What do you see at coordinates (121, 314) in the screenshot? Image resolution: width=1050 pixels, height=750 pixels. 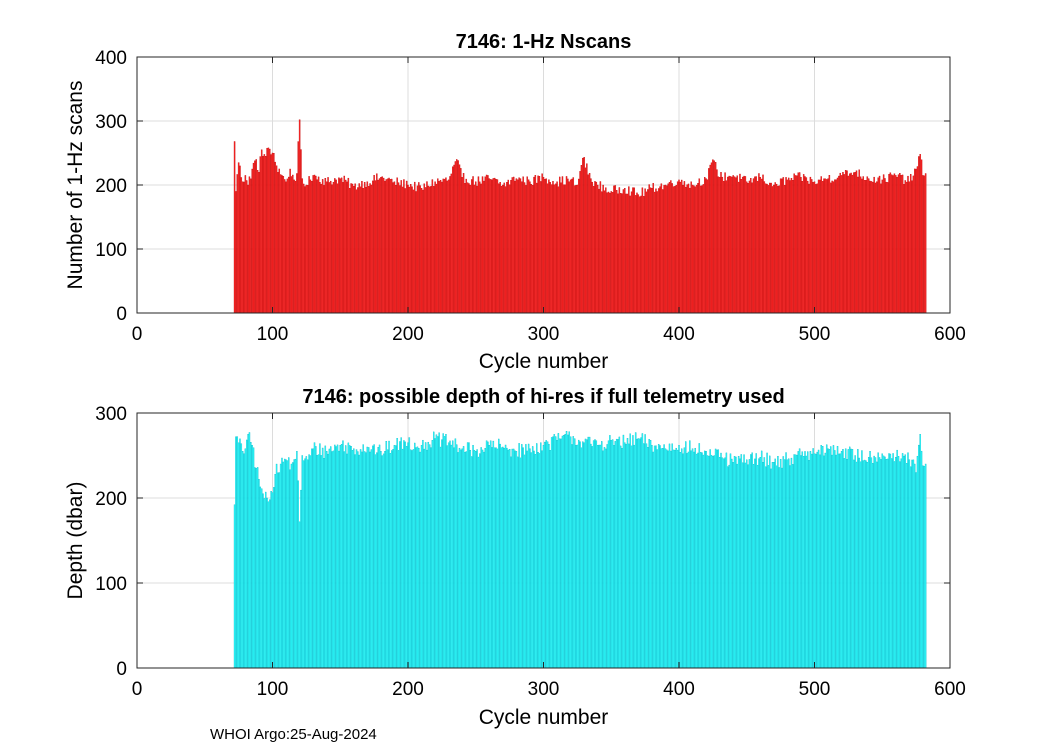 I see `y-tick-label: 0` at bounding box center [121, 314].